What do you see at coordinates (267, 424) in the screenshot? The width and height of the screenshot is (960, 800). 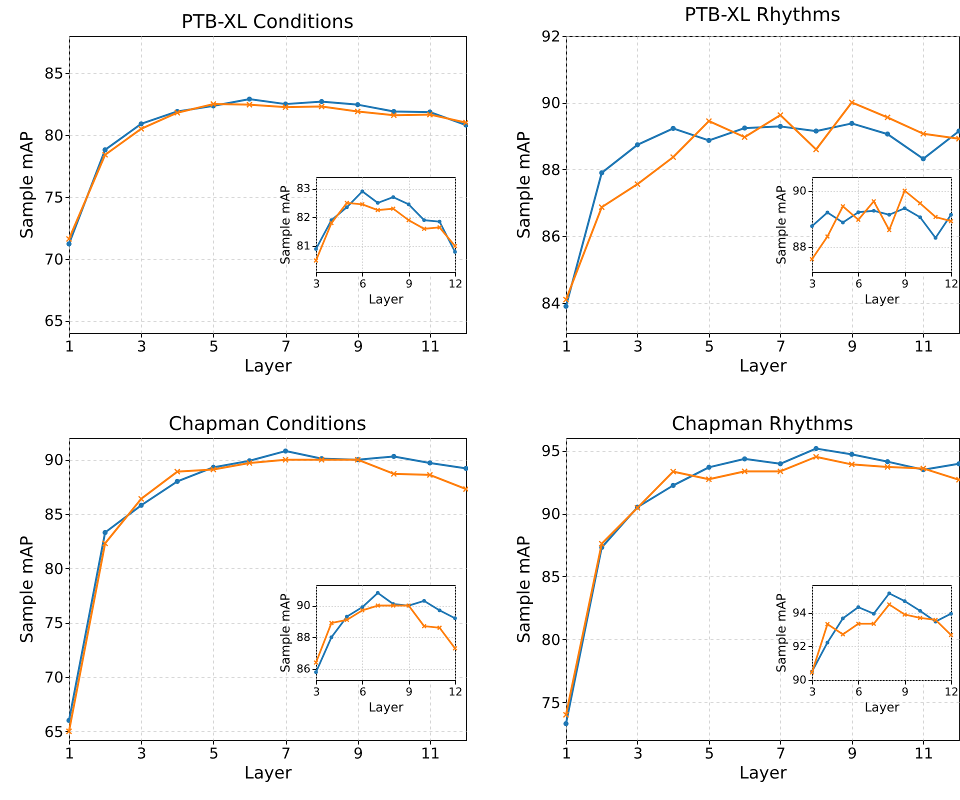 I see `chart-title: Chapman Conditions` at bounding box center [267, 424].